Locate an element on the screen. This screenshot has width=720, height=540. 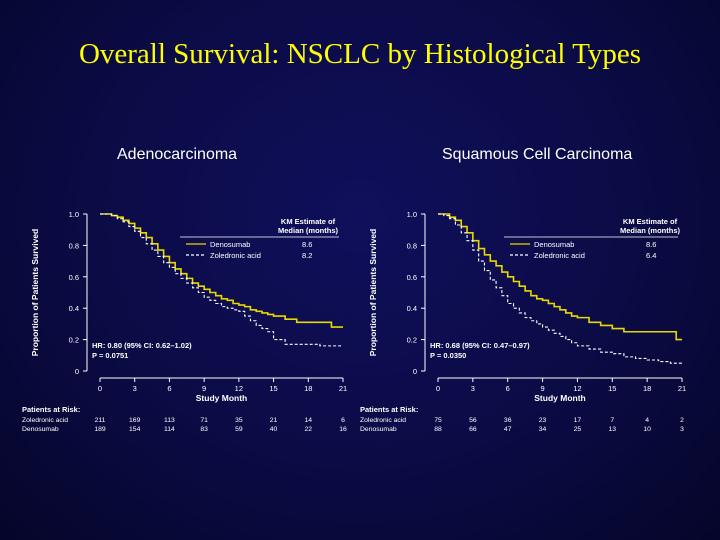
risk-table-cell: 40 is located at coordinates (274, 429).